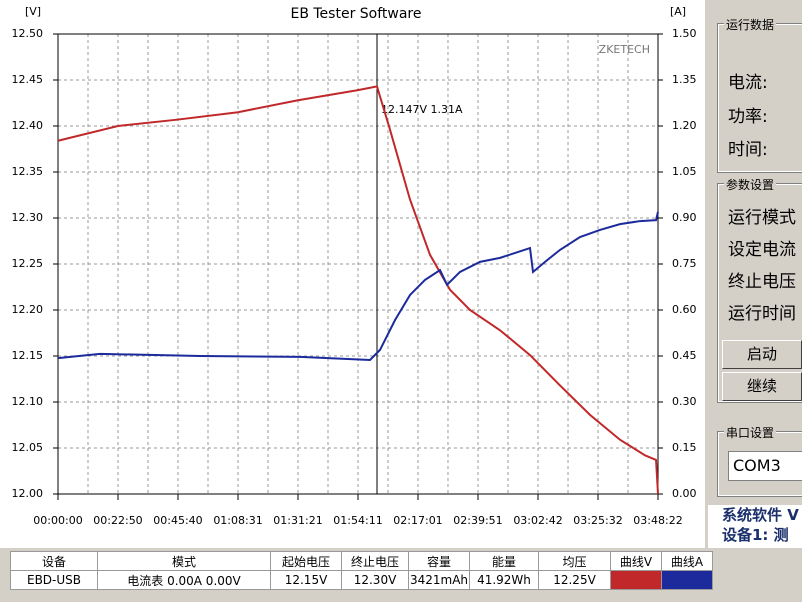 This screenshot has height=602, width=802. What do you see at coordinates (28, 33) in the screenshot?
I see `y-tick-label: 12.50` at bounding box center [28, 33].